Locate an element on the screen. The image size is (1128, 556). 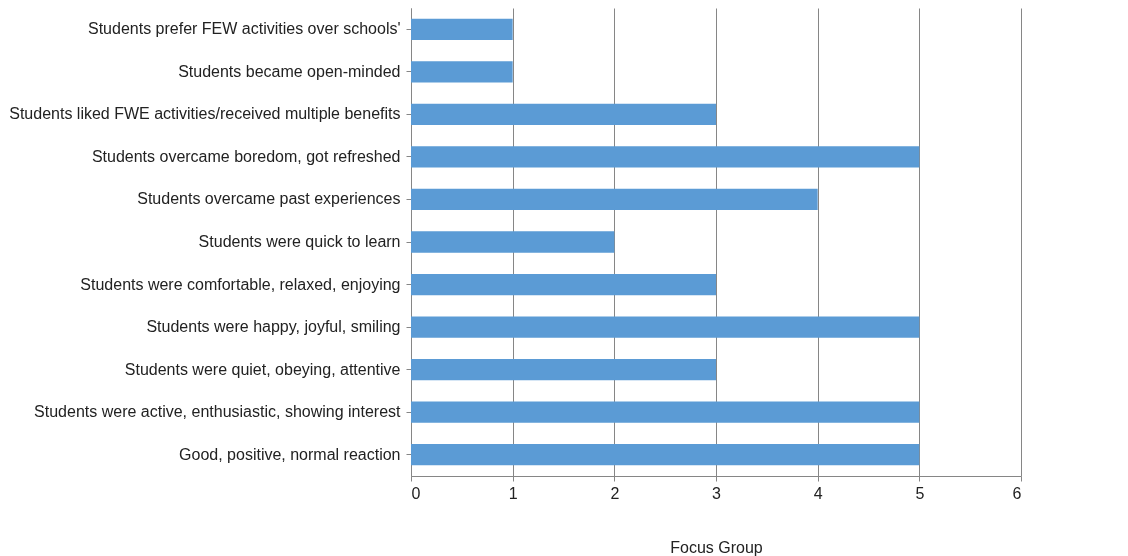
y-tick-label: Students prefer FEW activities over schools' is located at coordinates (244, 29).